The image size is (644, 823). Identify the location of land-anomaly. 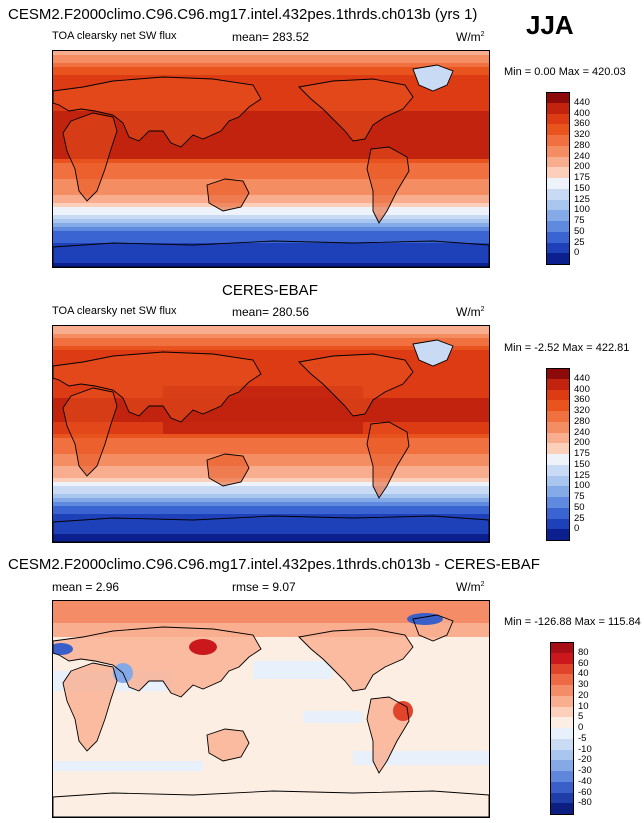
(228, 745).